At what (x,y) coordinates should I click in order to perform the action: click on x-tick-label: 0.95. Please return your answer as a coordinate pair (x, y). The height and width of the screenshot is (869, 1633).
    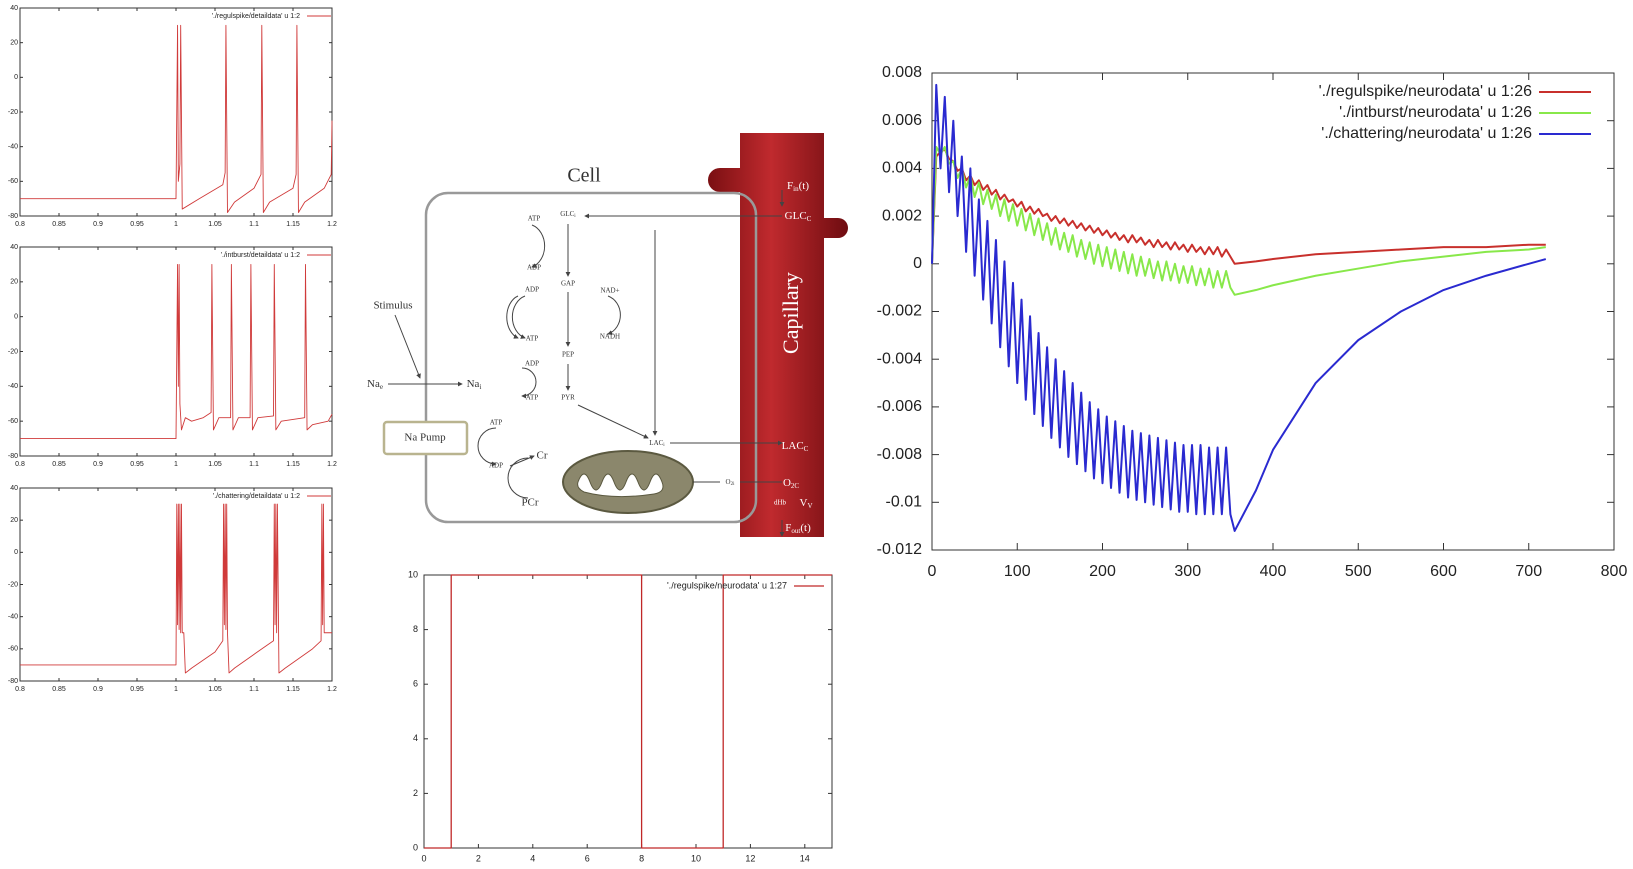
    Looking at the image, I should click on (137, 689).